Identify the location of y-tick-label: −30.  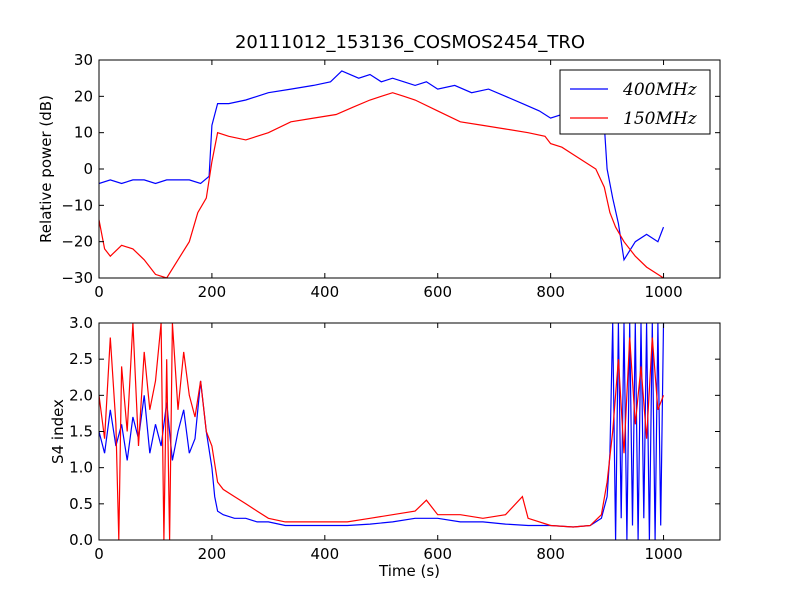
(77, 278).